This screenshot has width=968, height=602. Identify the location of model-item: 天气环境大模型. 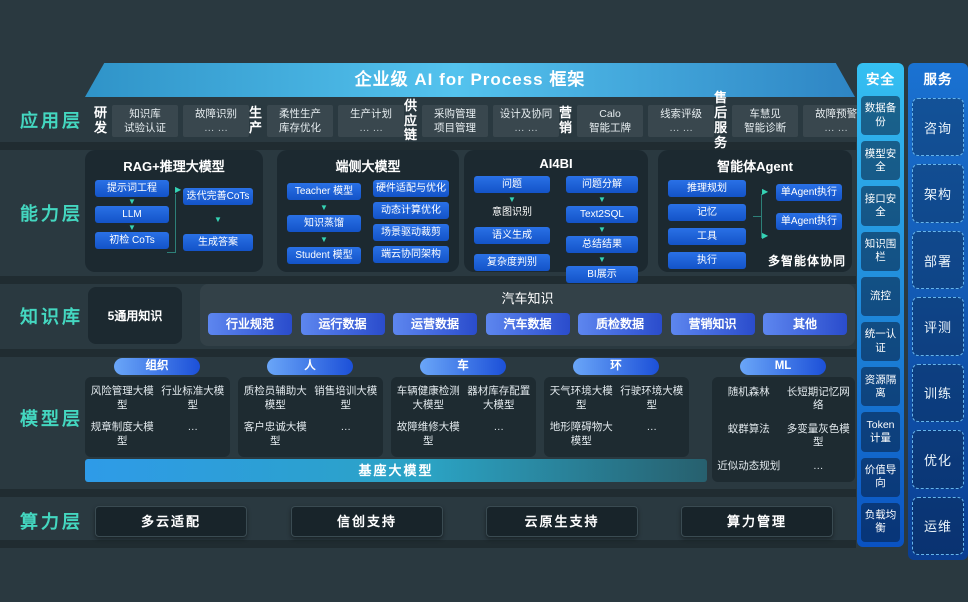
(581, 398).